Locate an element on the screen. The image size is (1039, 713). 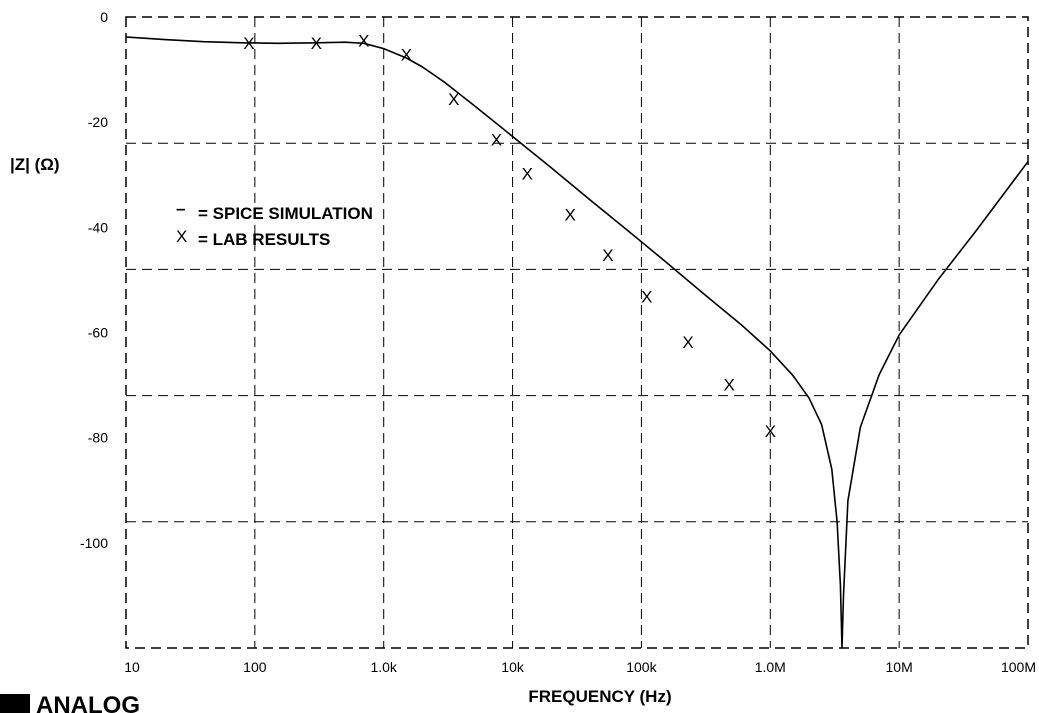
x-tick-label: 100M is located at coordinates (1018, 667).